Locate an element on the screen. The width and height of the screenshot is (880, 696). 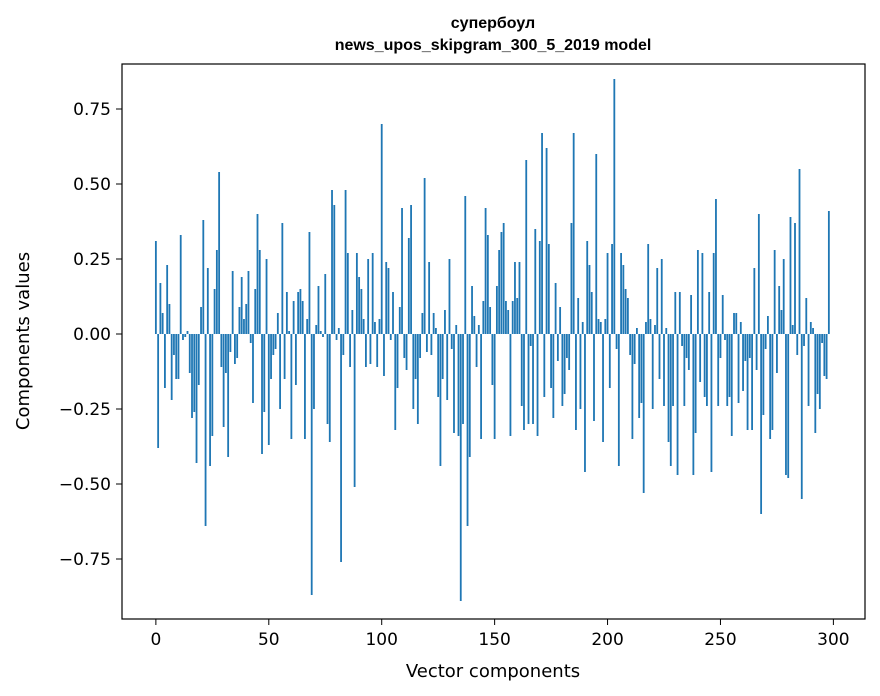
x-tick-label: 50 is located at coordinates (269, 640).